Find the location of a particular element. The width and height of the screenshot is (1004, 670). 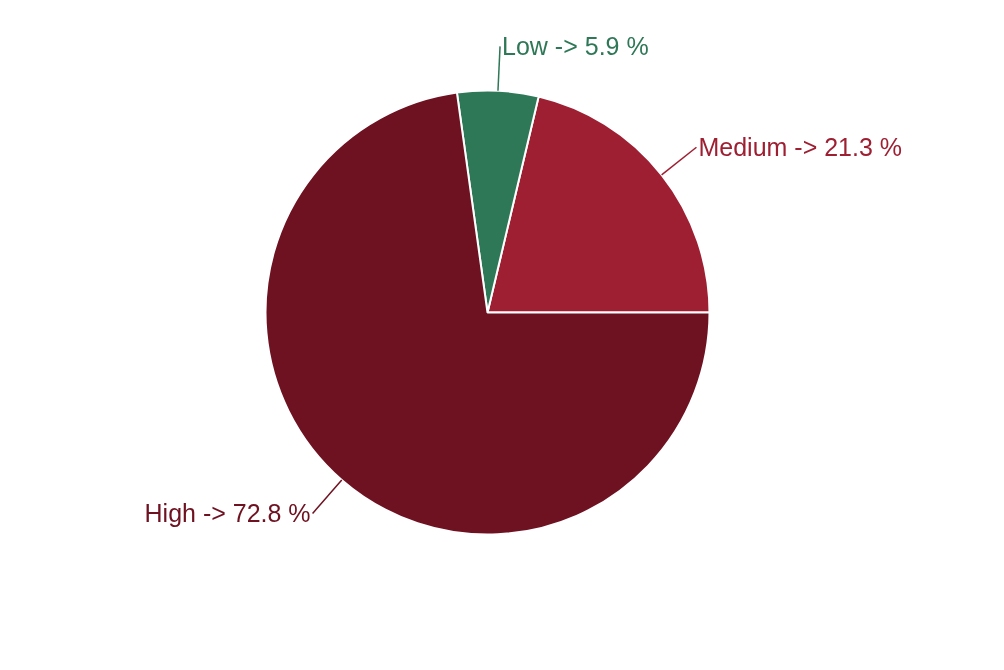

slice-label: Low -> 5.9 % is located at coordinates (575, 46).